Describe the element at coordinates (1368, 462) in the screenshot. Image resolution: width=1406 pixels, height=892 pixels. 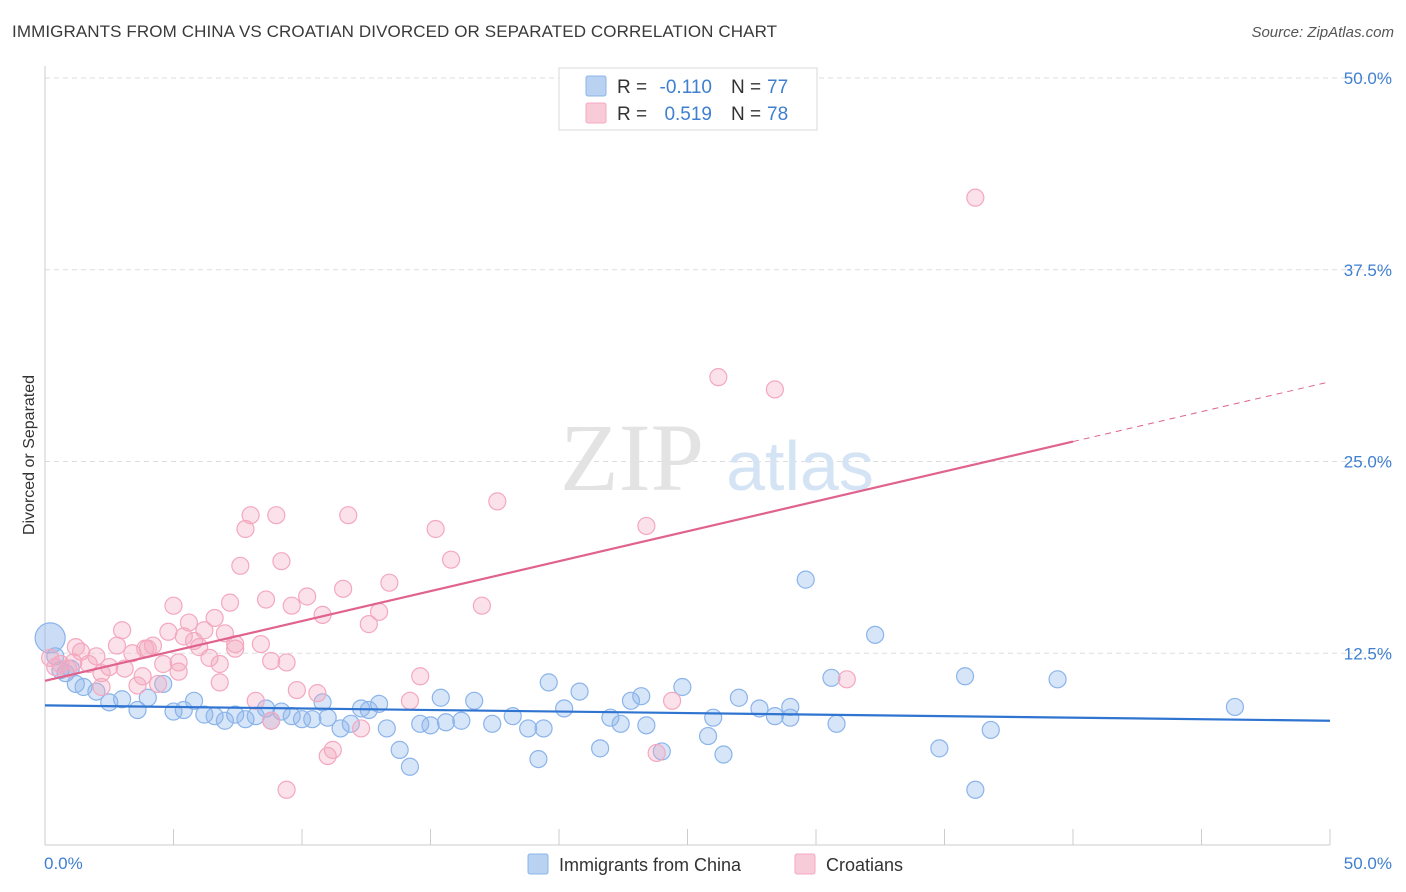
I see `y-tick-label-1: 25.0%` at that location.